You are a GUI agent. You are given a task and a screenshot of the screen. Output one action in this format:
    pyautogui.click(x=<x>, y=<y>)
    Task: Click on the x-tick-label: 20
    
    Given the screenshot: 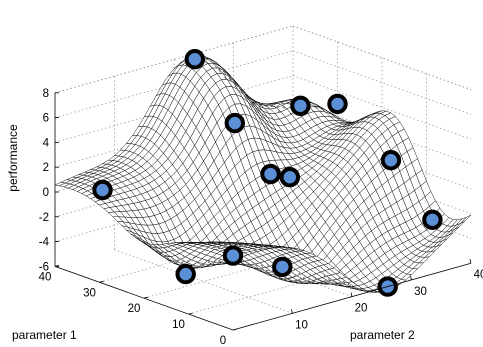 What is the action you would take?
    pyautogui.click(x=134, y=309)
    